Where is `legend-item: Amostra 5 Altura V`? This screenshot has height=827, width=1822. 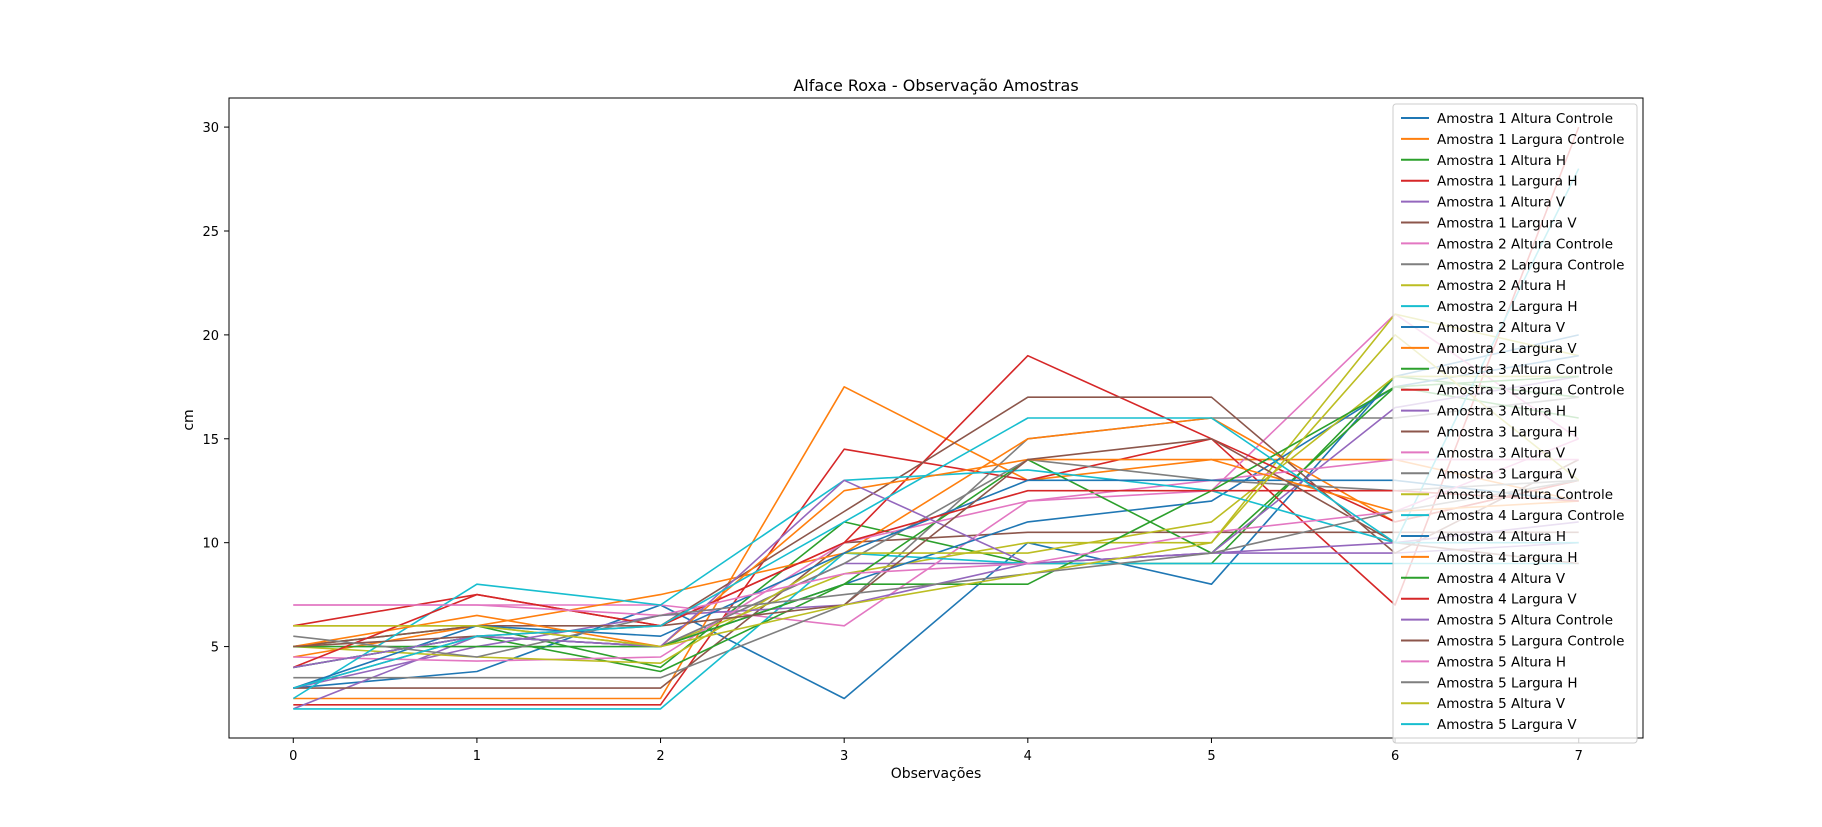 legend-item: Amostra 5 Altura V is located at coordinates (1483, 704).